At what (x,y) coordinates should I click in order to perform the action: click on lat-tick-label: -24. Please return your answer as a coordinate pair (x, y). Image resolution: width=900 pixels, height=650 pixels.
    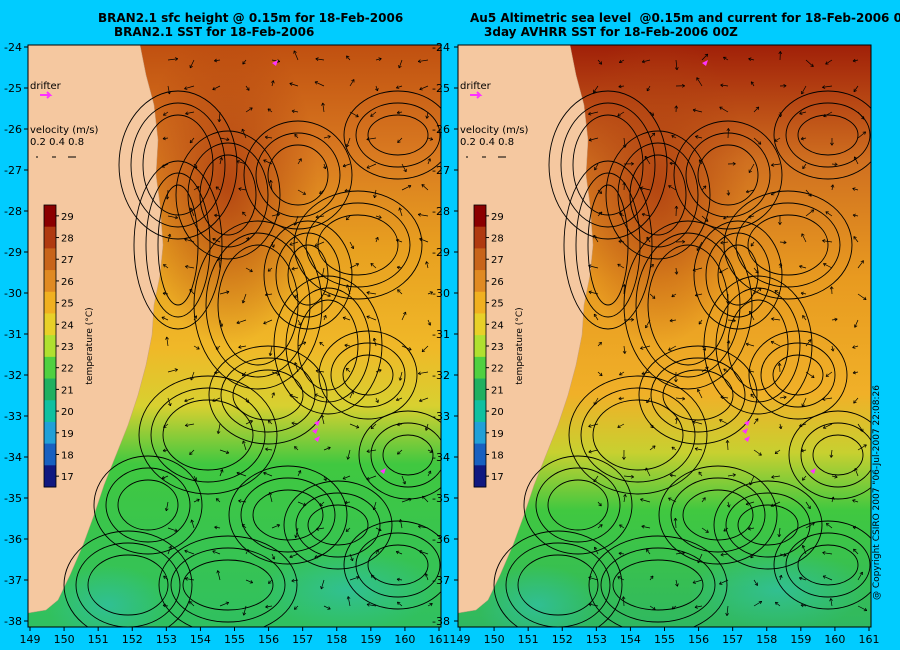
    Looking at the image, I should click on (441, 47).